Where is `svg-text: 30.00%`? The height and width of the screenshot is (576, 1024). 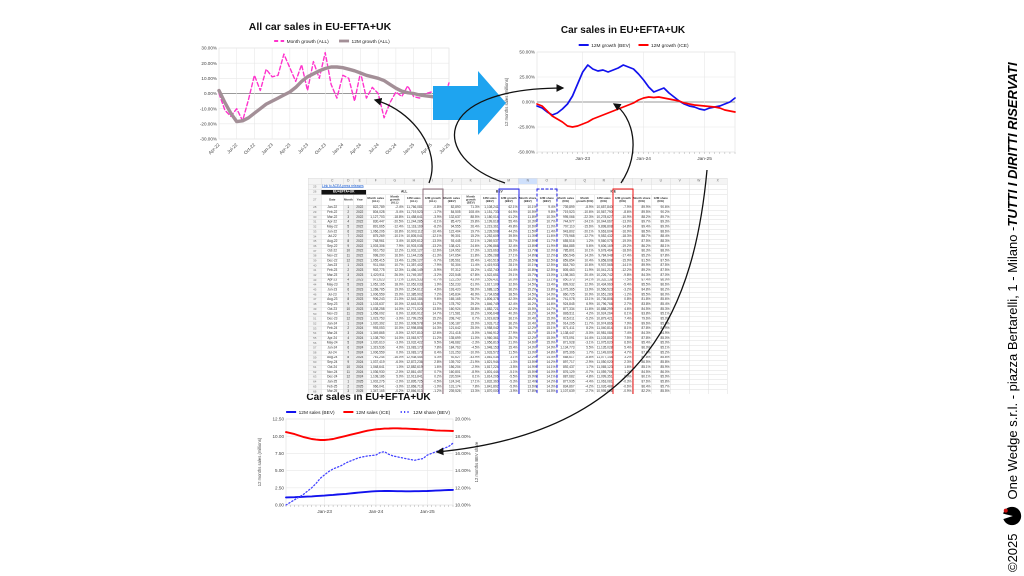 svg-text: 30.00% is located at coordinates (209, 48).